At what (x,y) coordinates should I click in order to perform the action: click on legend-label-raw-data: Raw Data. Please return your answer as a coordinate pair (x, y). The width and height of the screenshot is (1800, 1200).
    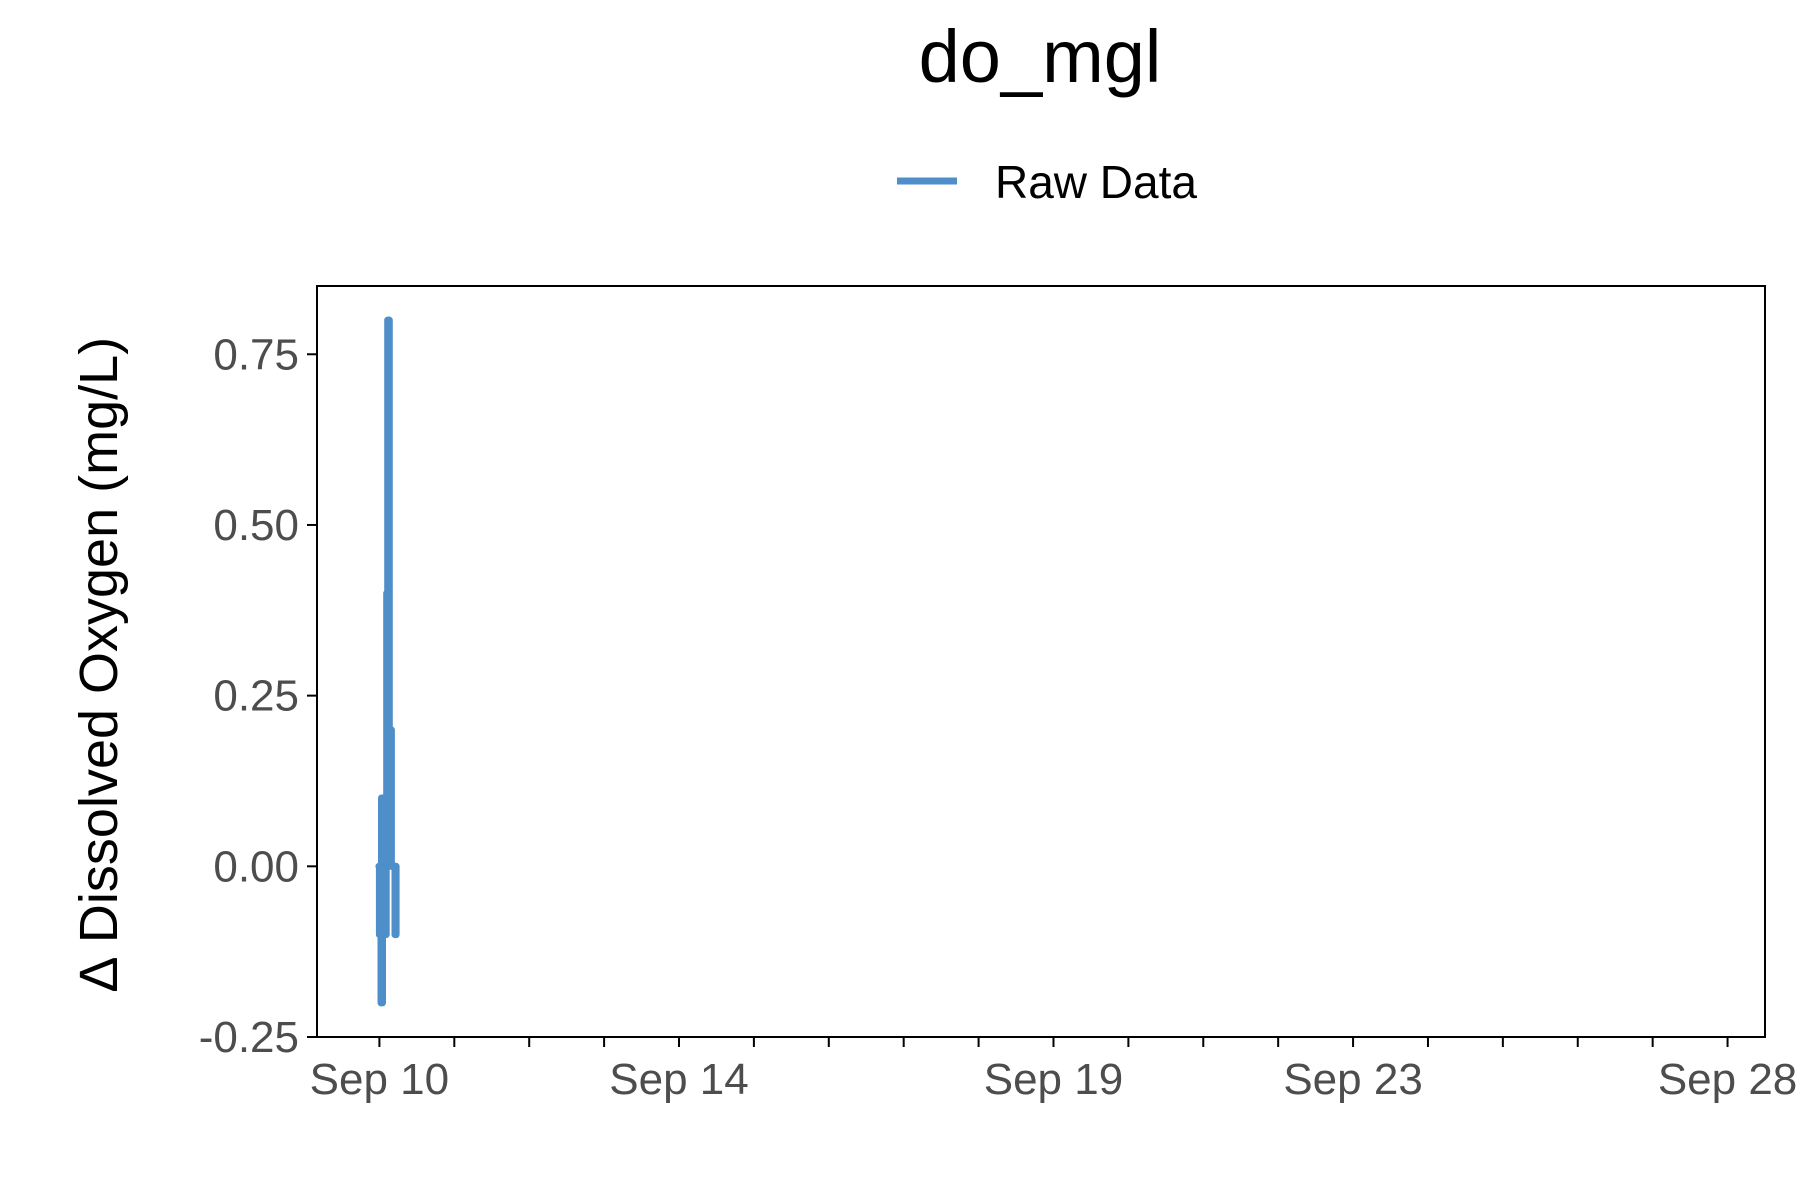
    Looking at the image, I should click on (1096, 182).